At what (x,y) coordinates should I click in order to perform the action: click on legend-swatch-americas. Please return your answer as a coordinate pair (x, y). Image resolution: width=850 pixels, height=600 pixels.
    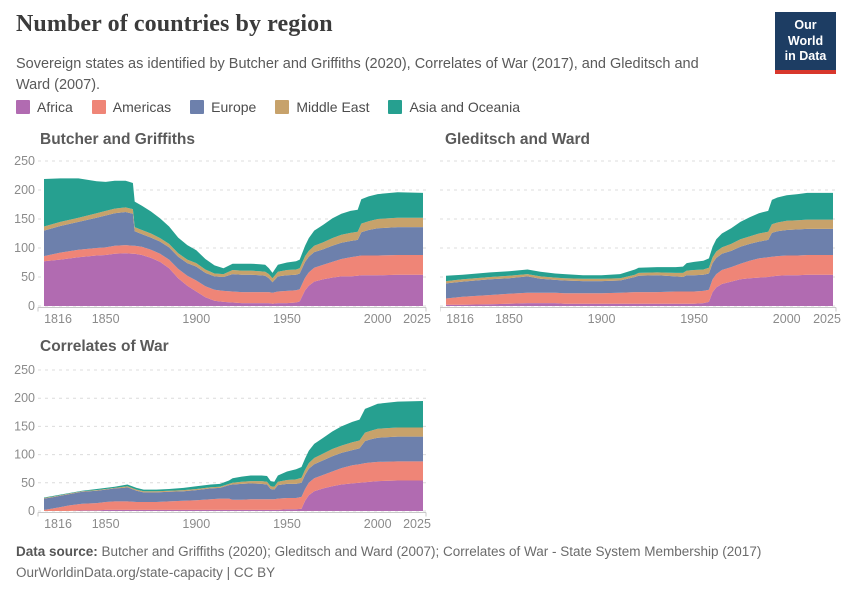
    Looking at the image, I should click on (98, 107).